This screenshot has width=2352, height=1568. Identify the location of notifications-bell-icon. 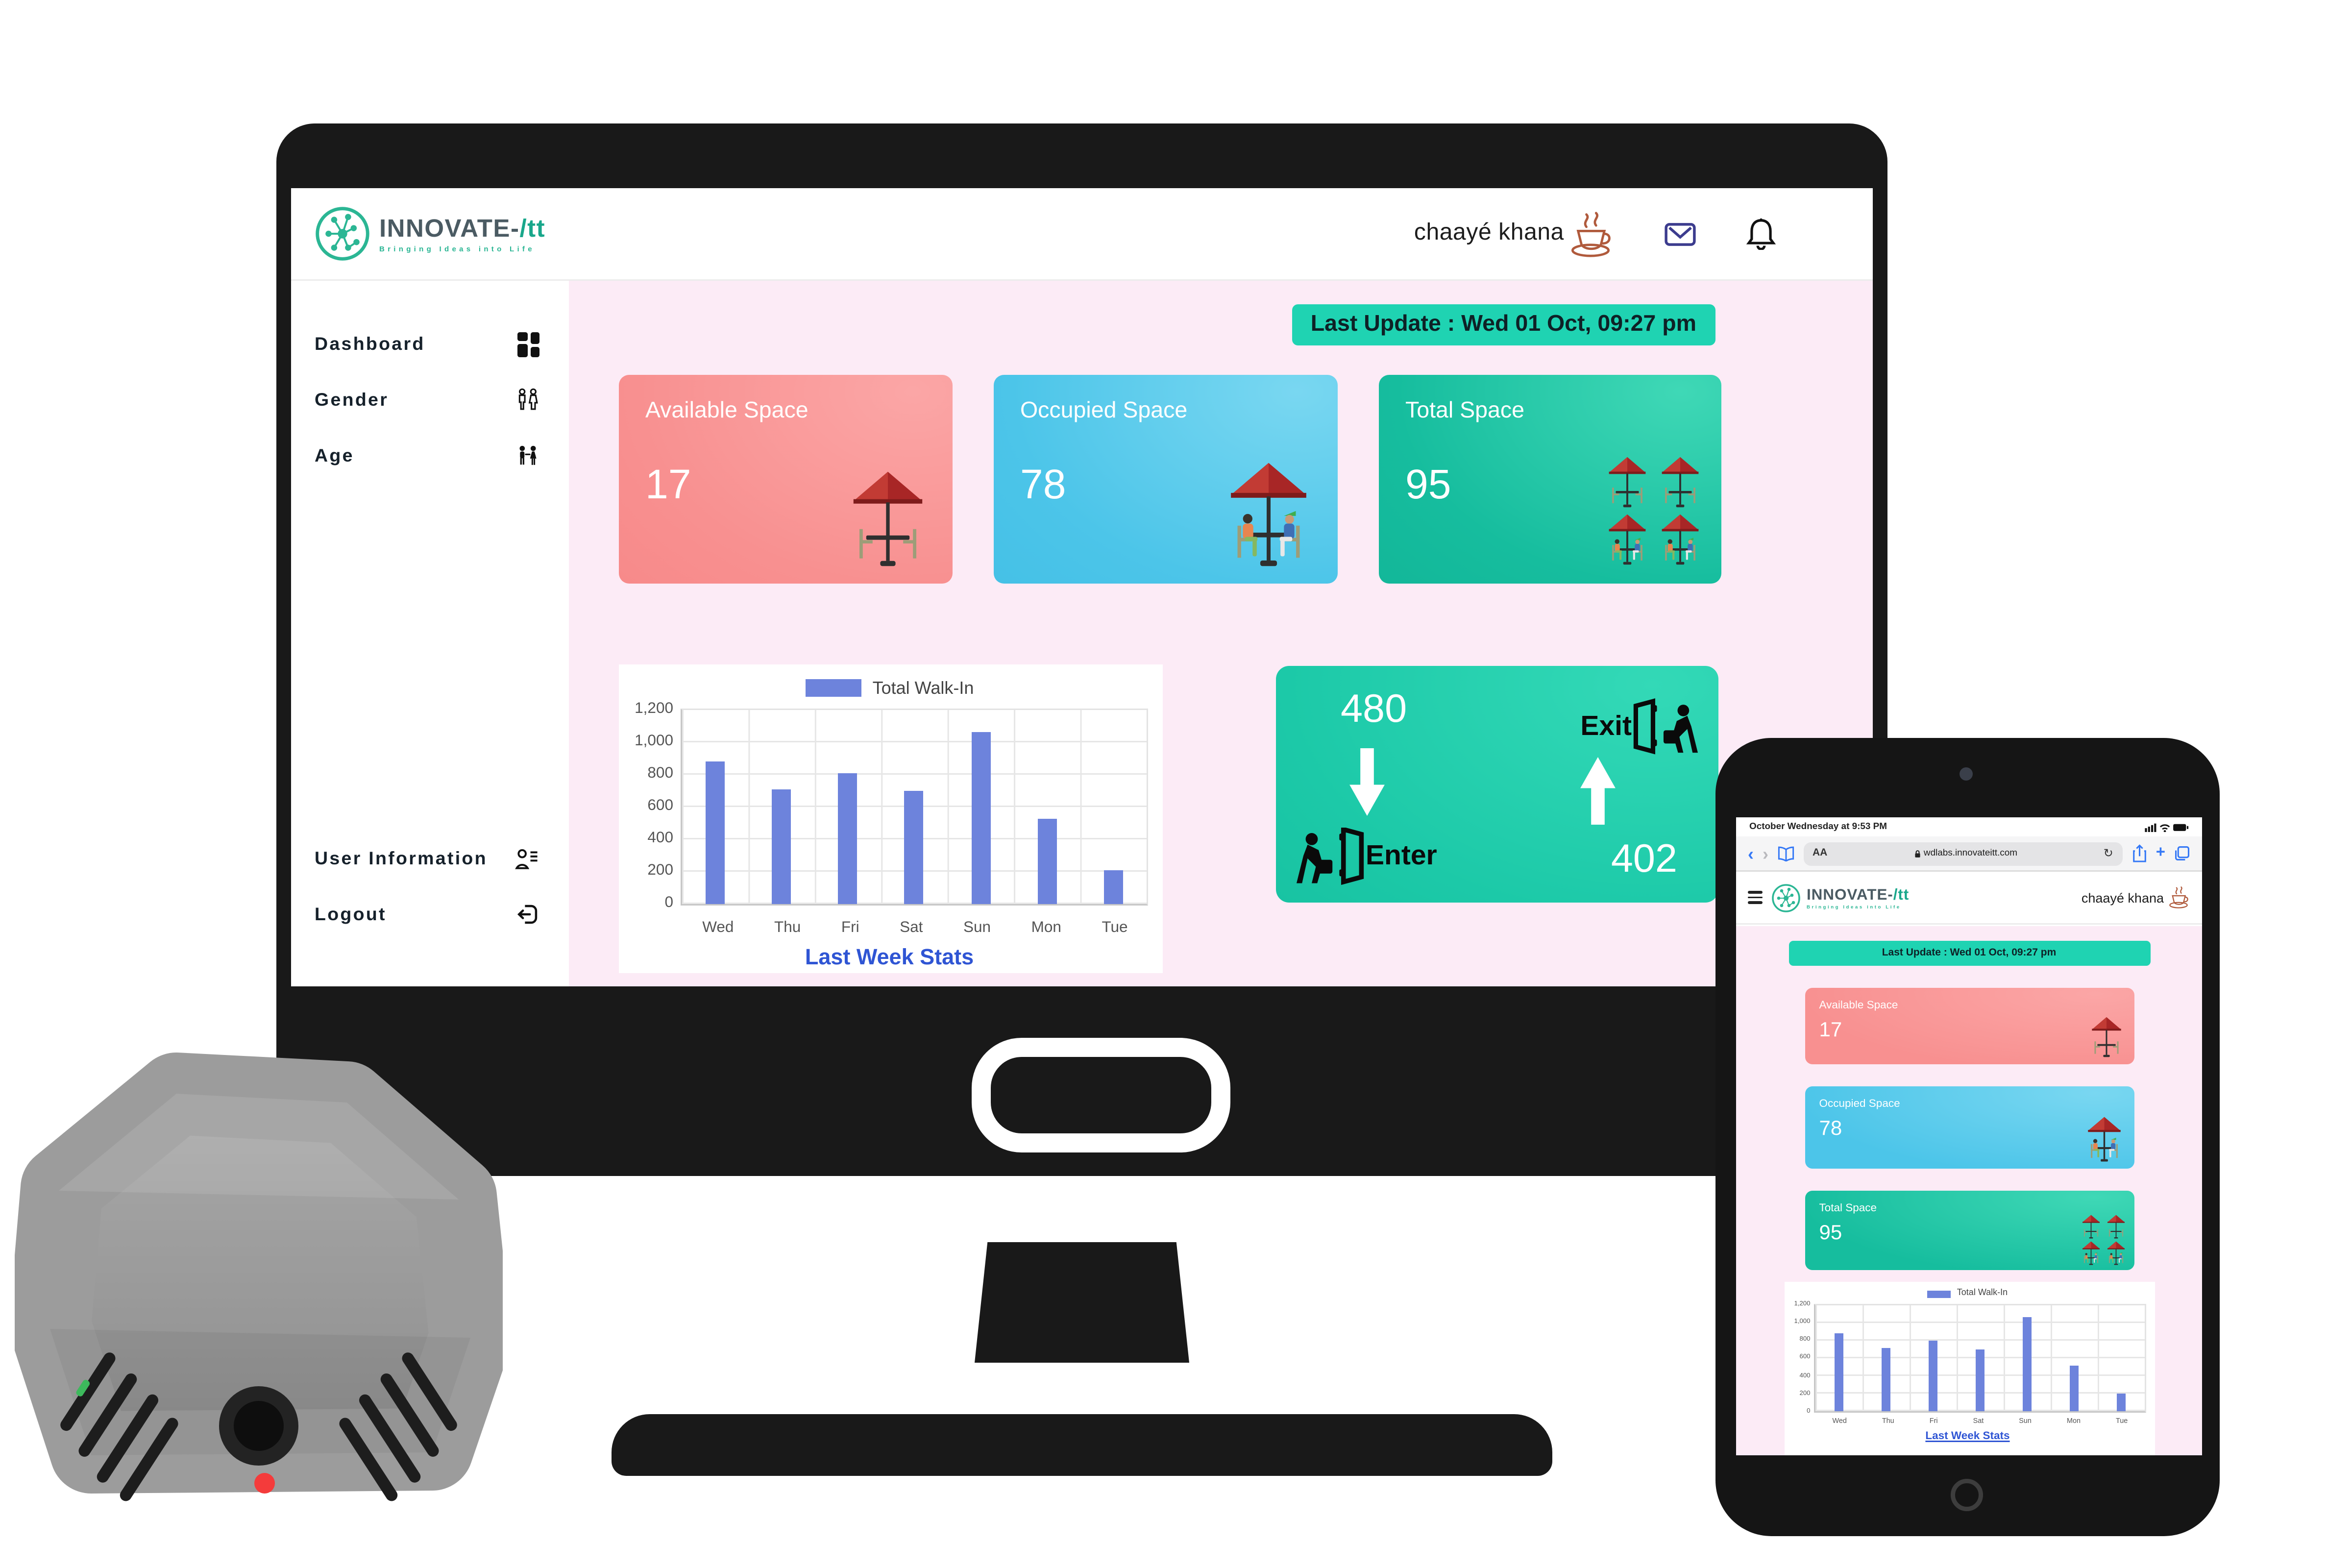
(1761, 234).